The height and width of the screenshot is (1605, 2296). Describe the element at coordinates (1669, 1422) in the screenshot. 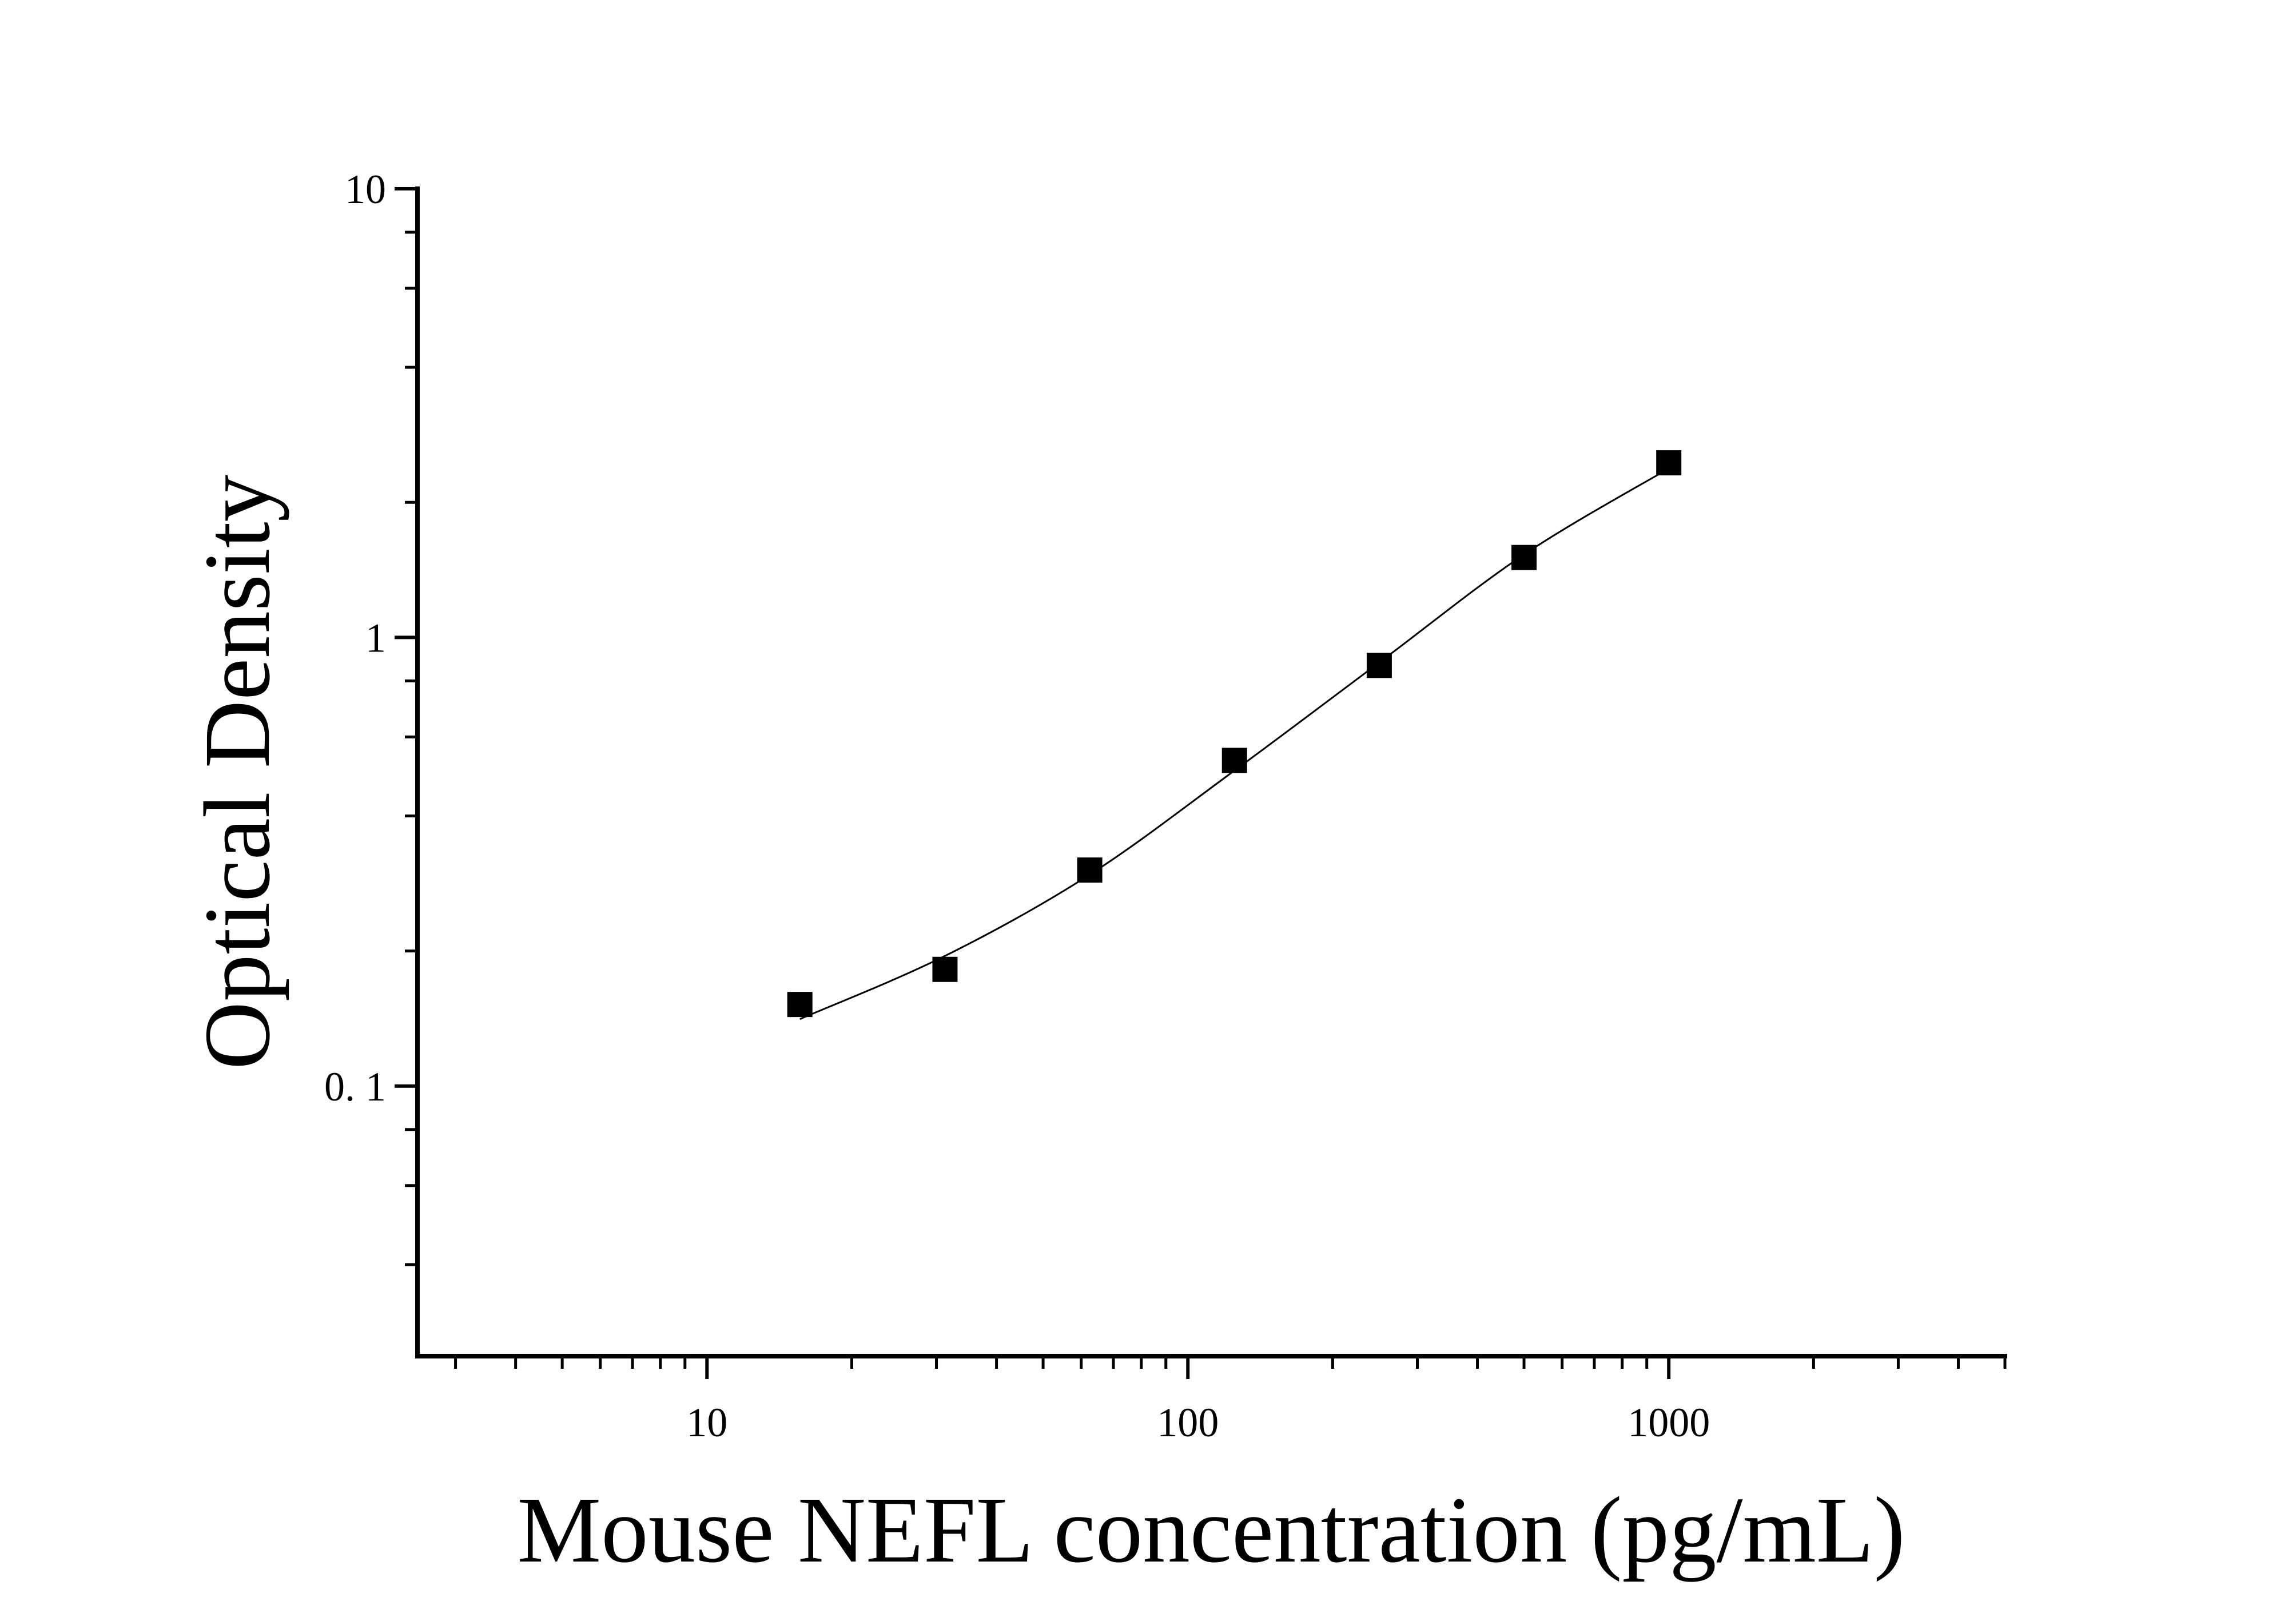

I see `x-tick-label: 1000` at that location.